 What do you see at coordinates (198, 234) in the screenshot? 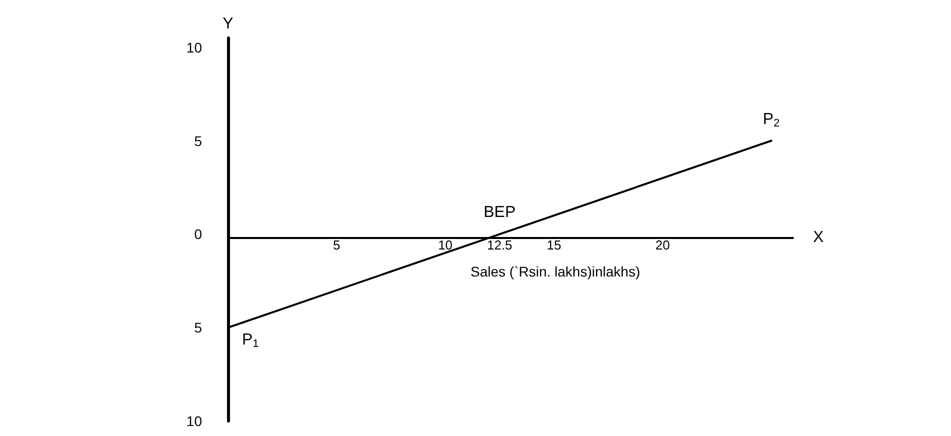
I see `y-tick-label: 0` at bounding box center [198, 234].